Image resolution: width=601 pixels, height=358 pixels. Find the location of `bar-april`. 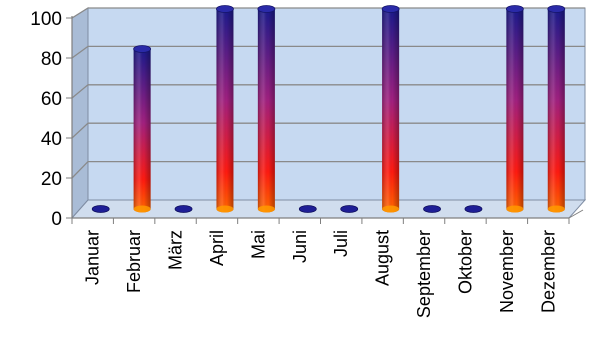

bar-april is located at coordinates (225, 109).